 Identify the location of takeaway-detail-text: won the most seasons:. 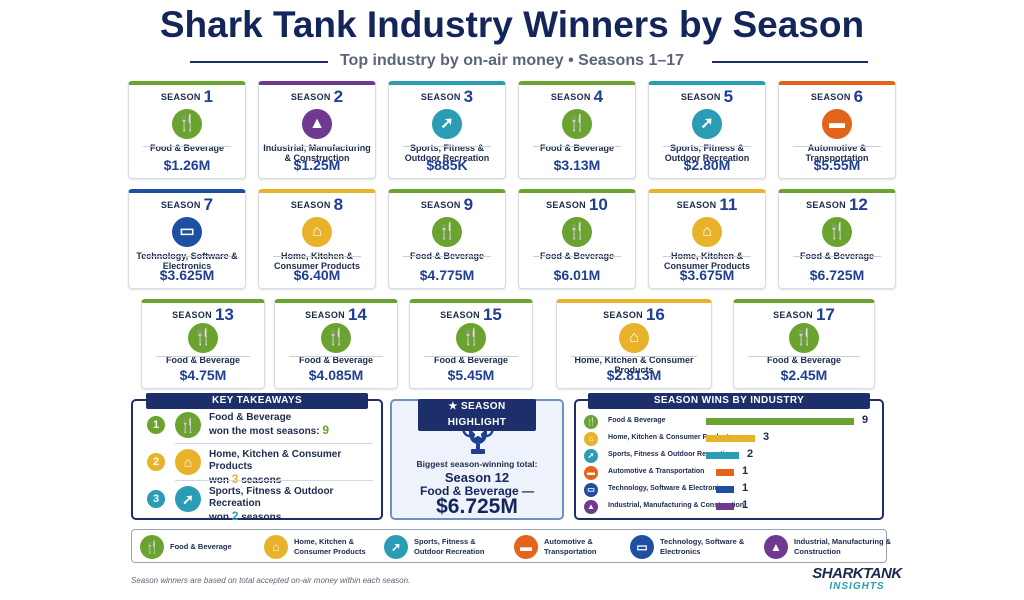
(266, 431).